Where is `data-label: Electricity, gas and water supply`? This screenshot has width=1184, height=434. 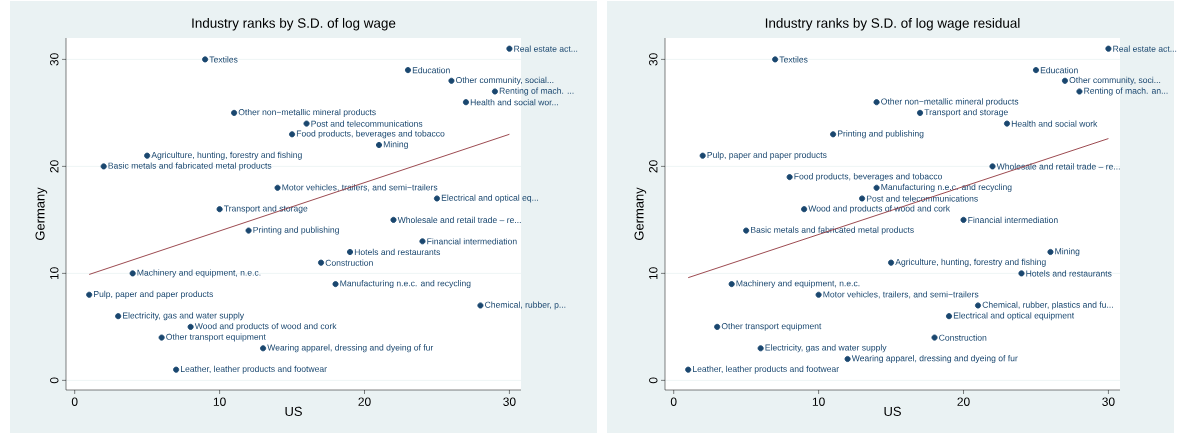 data-label: Electricity, gas and water supply is located at coordinates (184, 316).